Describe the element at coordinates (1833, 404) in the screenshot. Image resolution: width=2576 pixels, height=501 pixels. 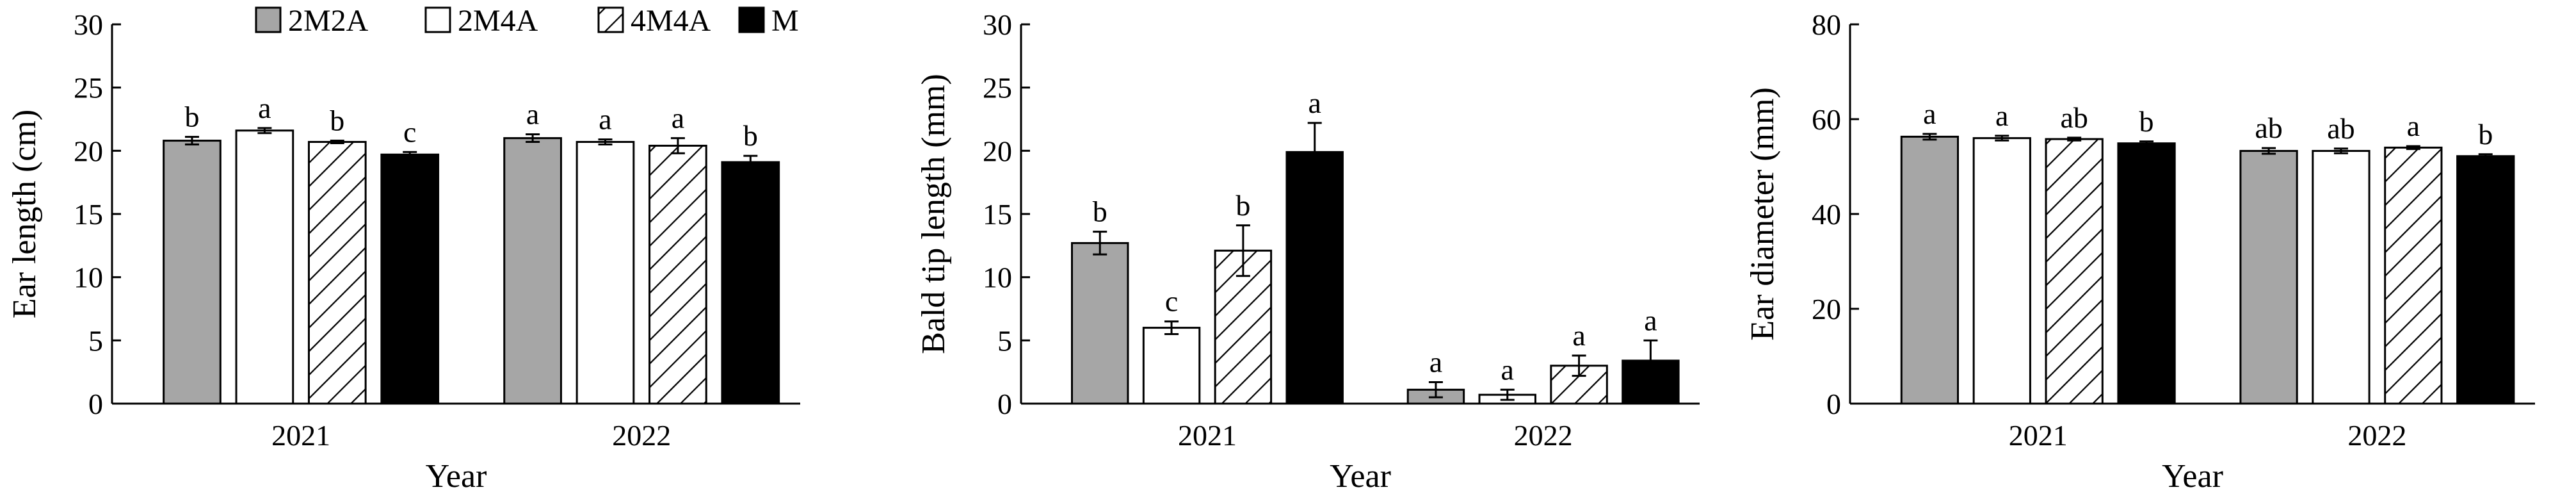
I see `ear-diameter-ytick-label: 0` at that location.